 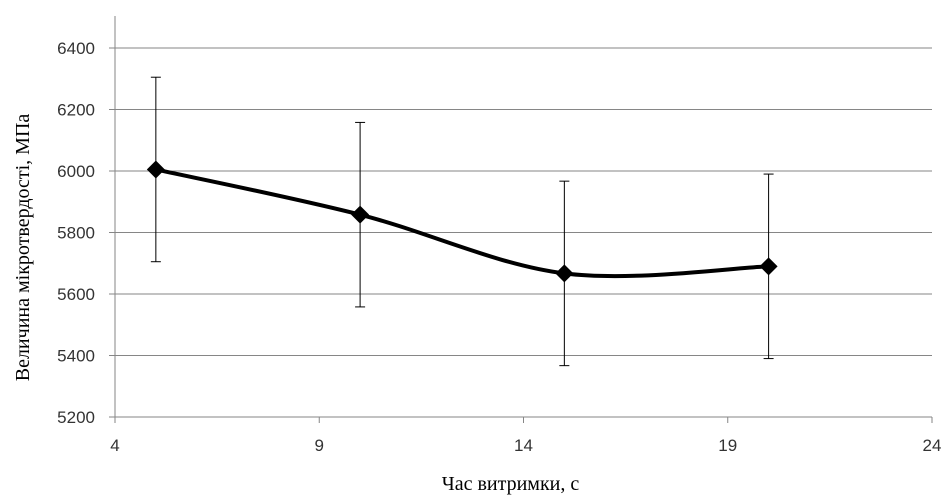 What do you see at coordinates (76, 233) in the screenshot?
I see `y-tick-label: 5800` at bounding box center [76, 233].